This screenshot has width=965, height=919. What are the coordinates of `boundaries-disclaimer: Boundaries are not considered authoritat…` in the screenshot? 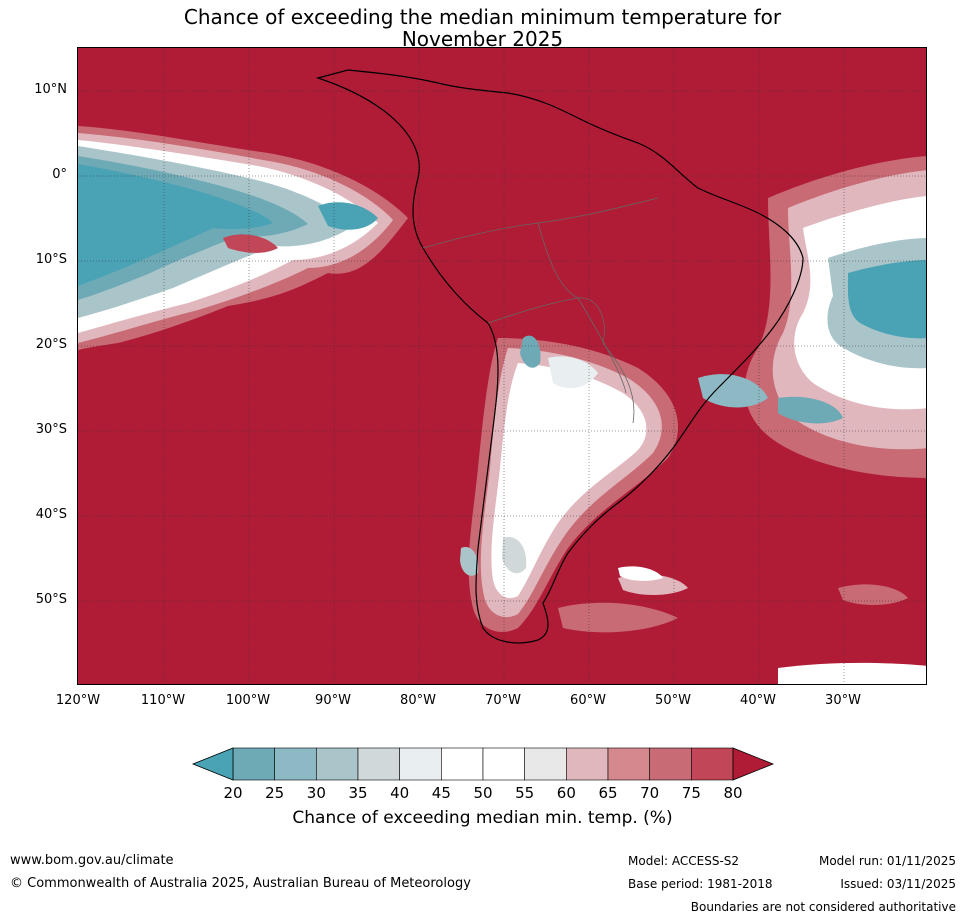 It's located at (823, 907).